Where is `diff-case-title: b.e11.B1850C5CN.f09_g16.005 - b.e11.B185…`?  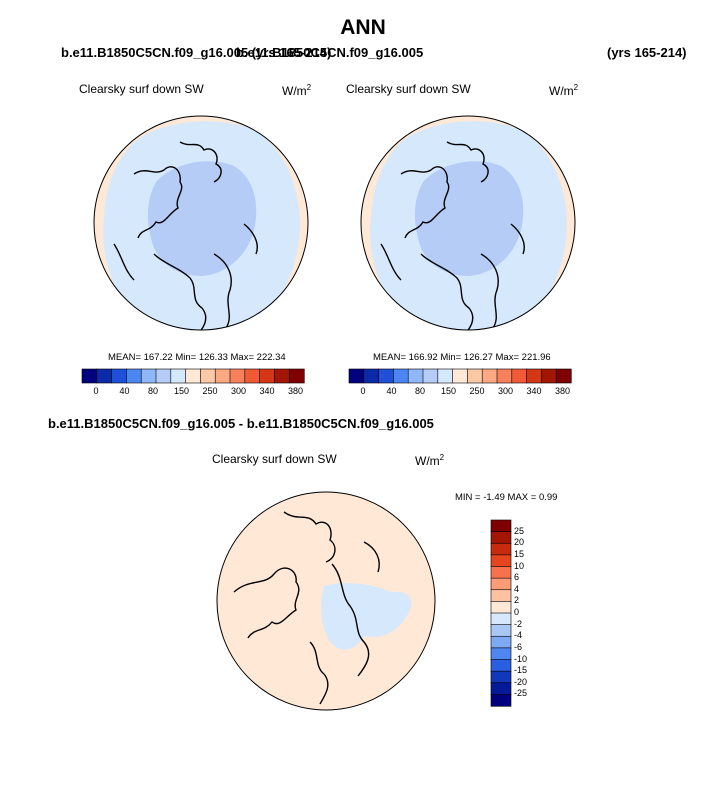 diff-case-title: b.e11.B1850C5CN.f09_g16.005 - b.e11.B185… is located at coordinates (241, 423).